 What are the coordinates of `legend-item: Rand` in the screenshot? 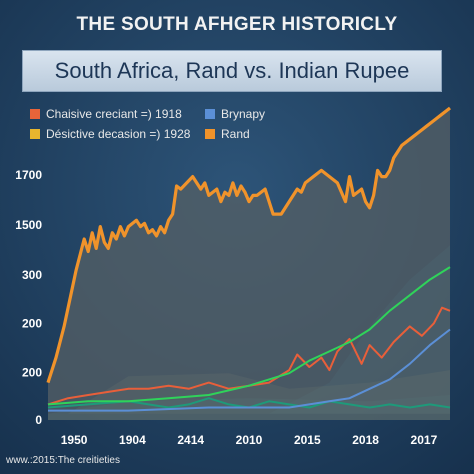 It's located at (235, 134).